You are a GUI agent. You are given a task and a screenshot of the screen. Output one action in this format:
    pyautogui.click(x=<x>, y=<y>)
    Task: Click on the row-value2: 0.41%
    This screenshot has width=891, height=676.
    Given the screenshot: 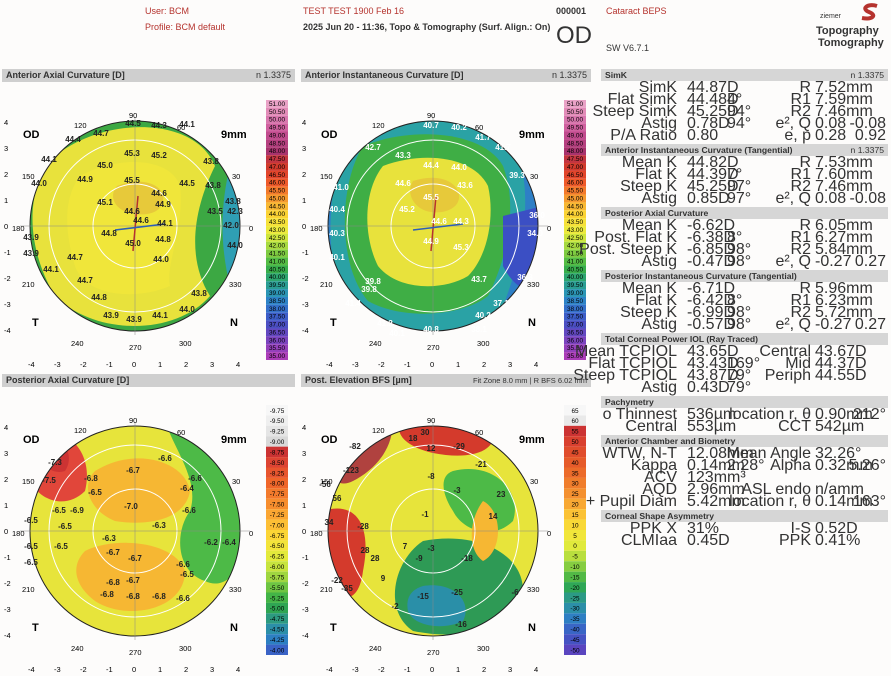 What is the action you would take?
    pyautogui.click(x=838, y=540)
    